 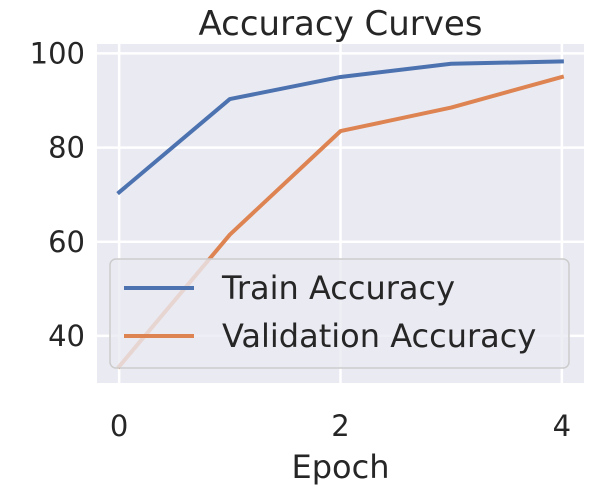 What do you see at coordinates (57, 53) in the screenshot?
I see `y-tick-label: 100` at bounding box center [57, 53].